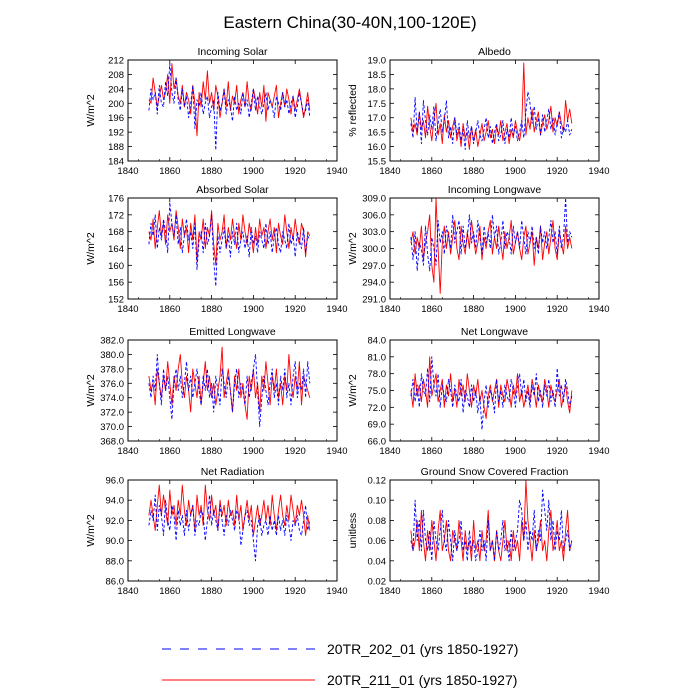 The width and height of the screenshot is (700, 700). I want to click on y-tick-label: 0.02, so click(377, 582).